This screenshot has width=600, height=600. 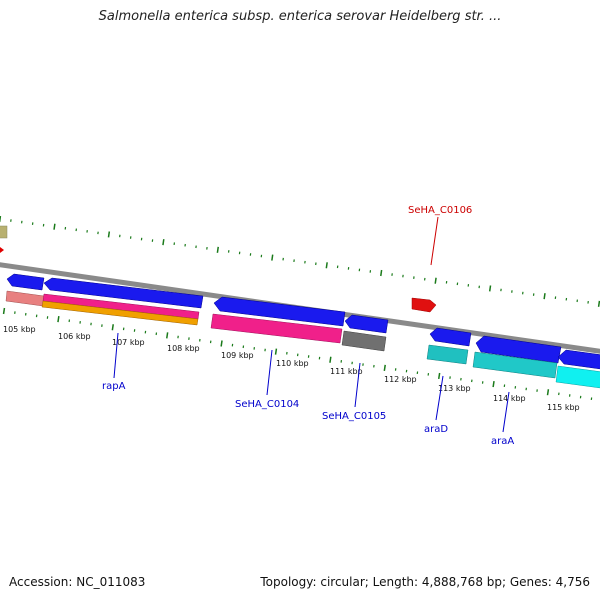 What do you see at coordinates (2, 250) in the screenshot?
I see `feature-red-left-partial` at bounding box center [2, 250].